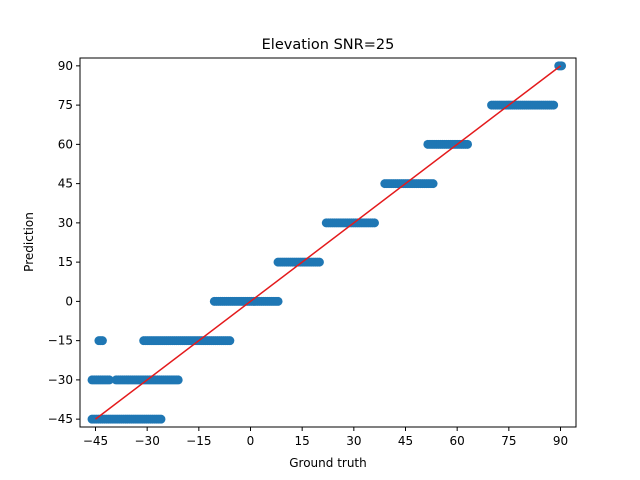 This screenshot has width=640, height=480. What do you see at coordinates (69, 301) in the screenshot?
I see `y-tick-label: 0` at bounding box center [69, 301].